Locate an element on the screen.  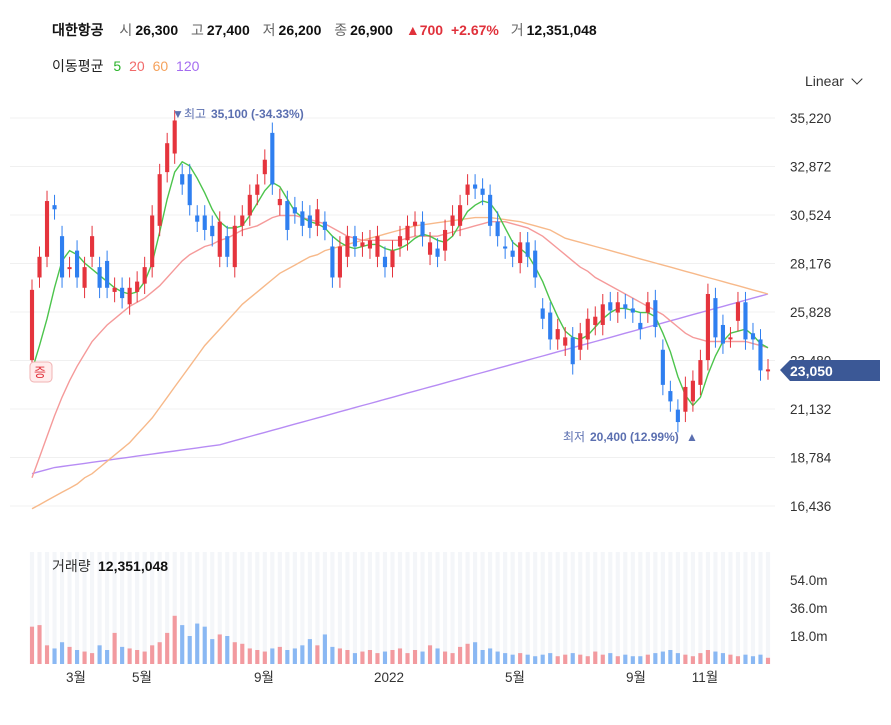
x-tick-label: 5월 is located at coordinates (142, 677).